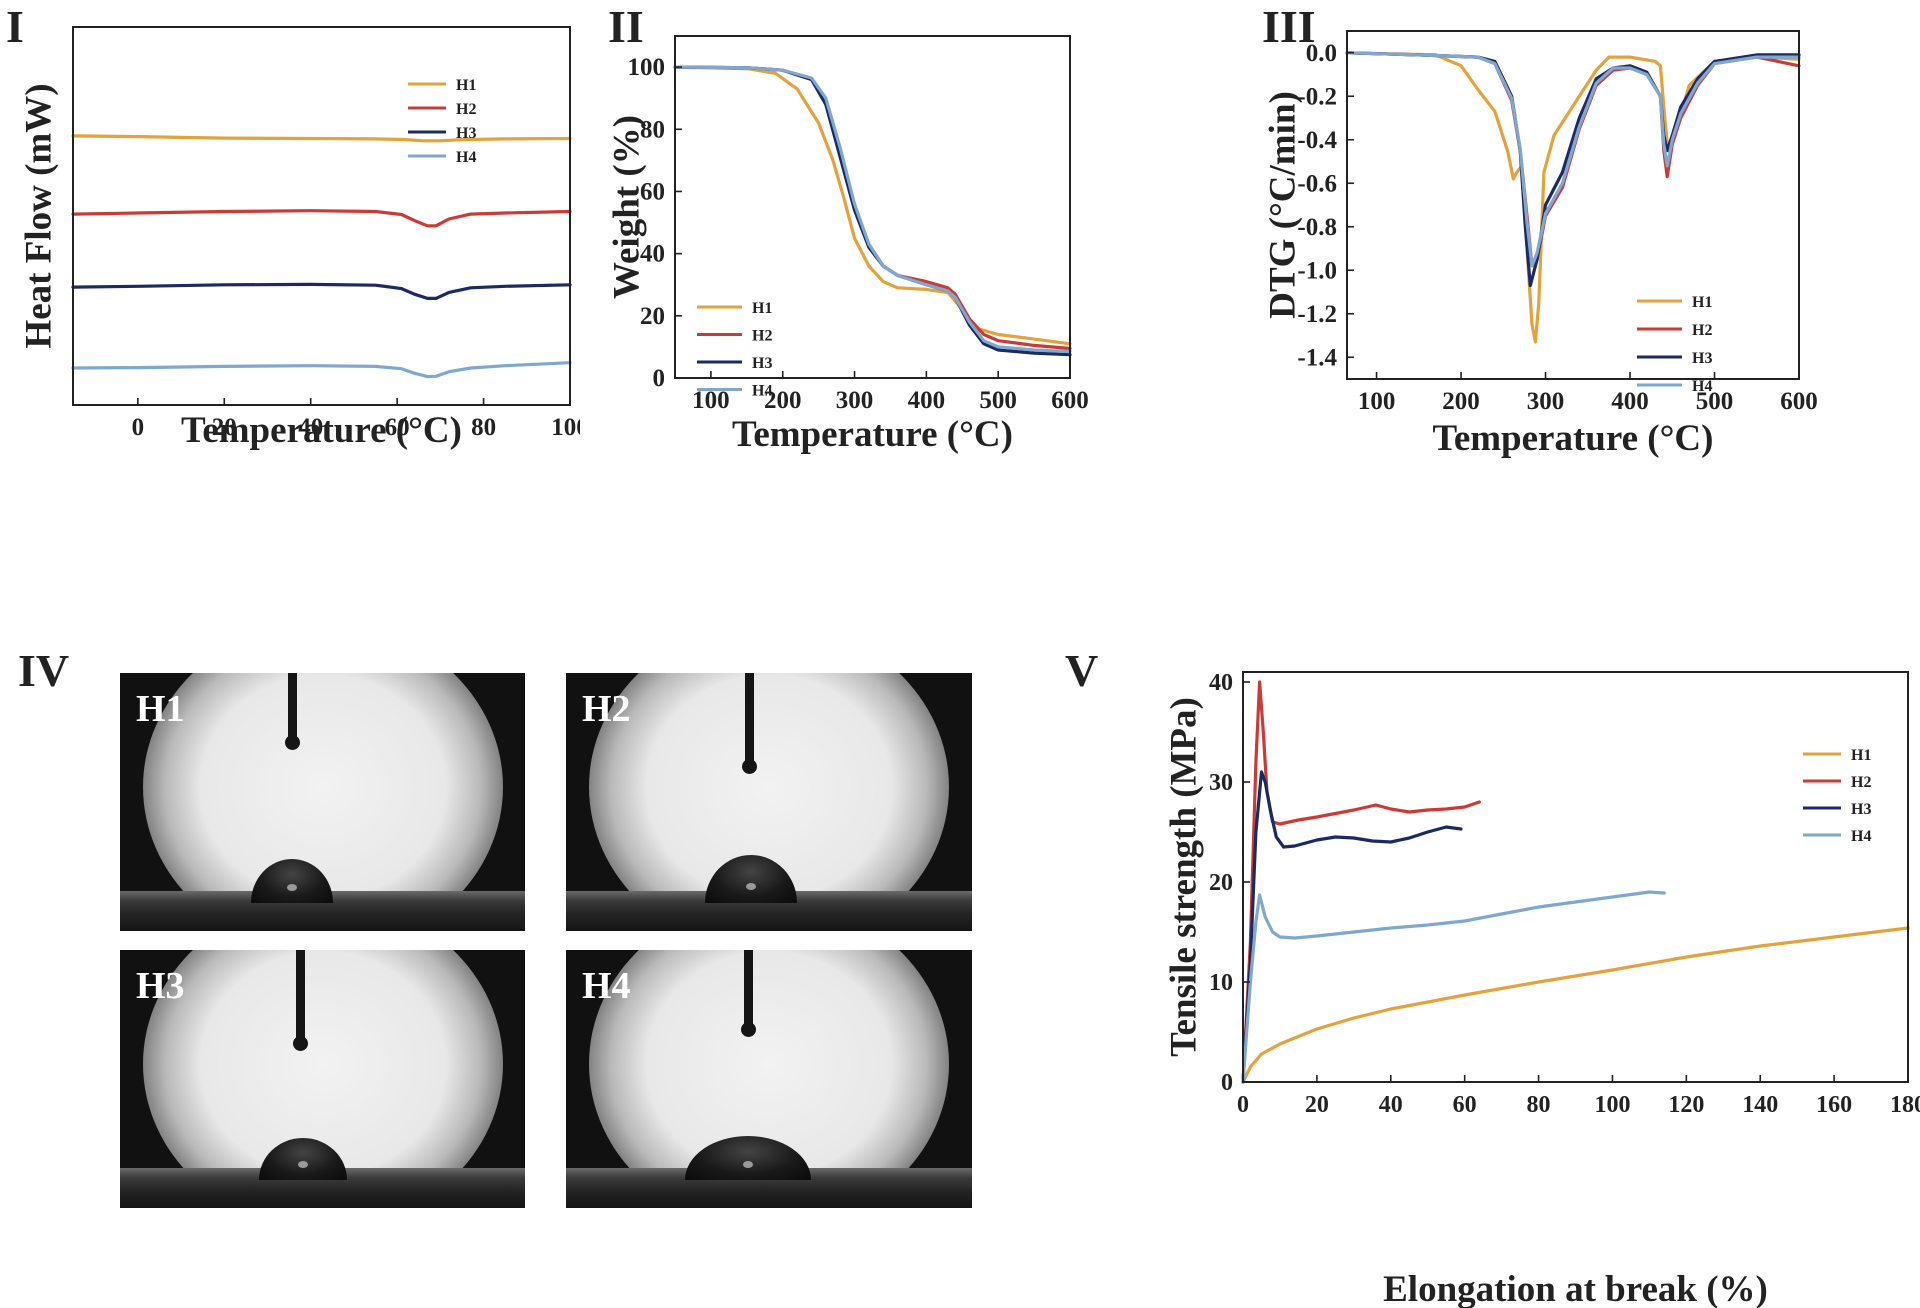  Describe the element at coordinates (1317, 270) in the screenshot. I see `y-tick-label: -1.0` at that location.